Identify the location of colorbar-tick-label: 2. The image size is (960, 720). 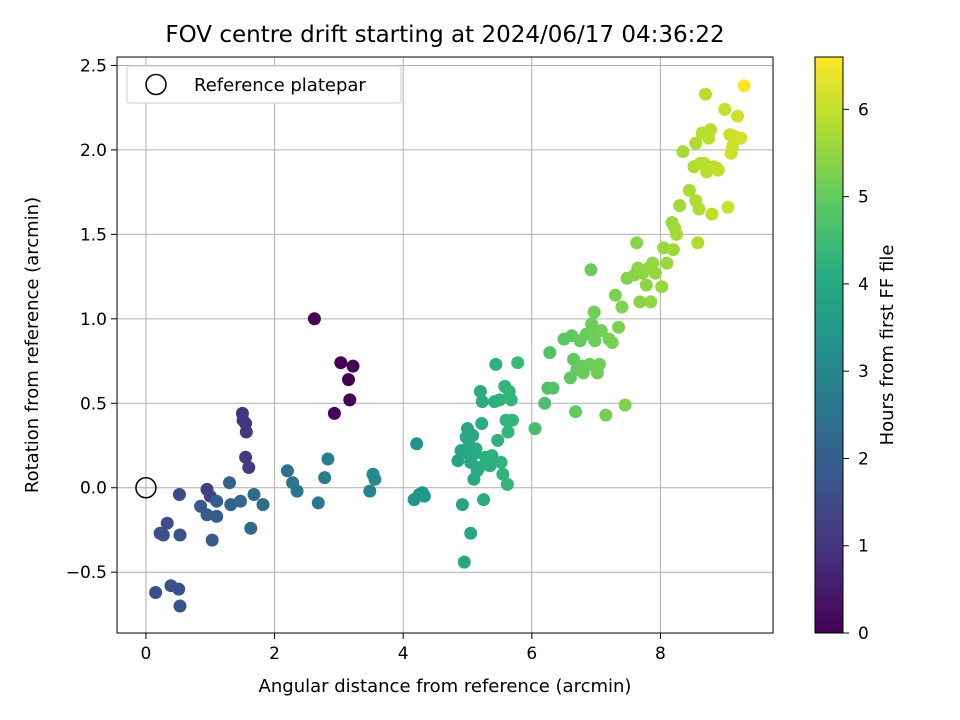
(863, 459).